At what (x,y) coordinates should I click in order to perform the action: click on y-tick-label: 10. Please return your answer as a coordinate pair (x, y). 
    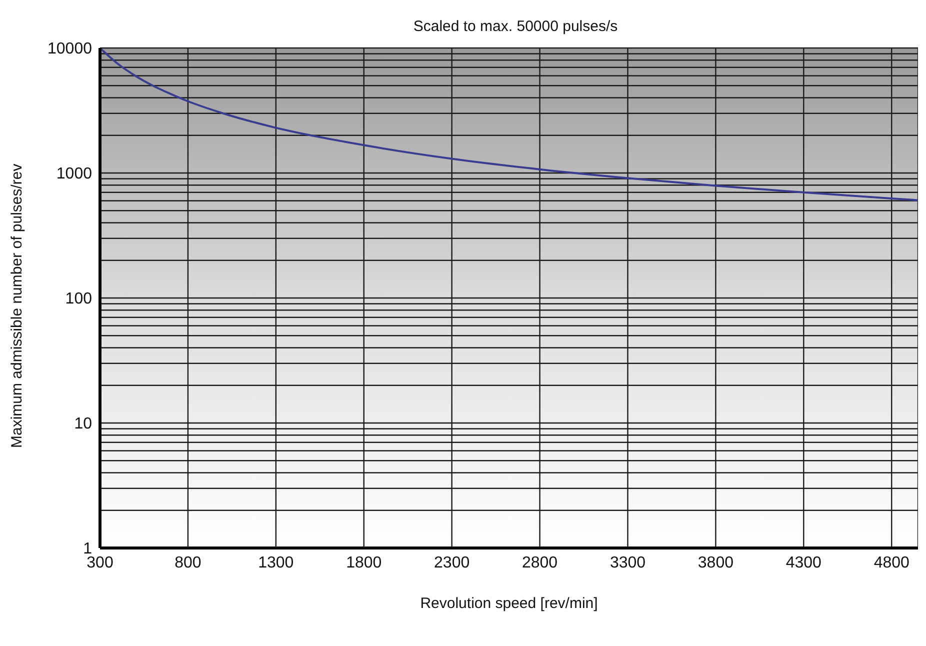
    Looking at the image, I should click on (83, 424).